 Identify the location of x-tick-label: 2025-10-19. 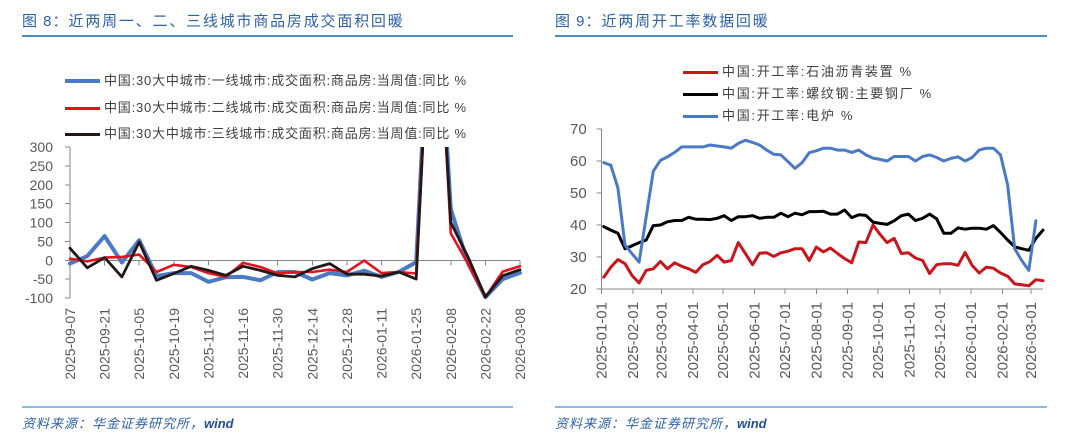
(174, 344).